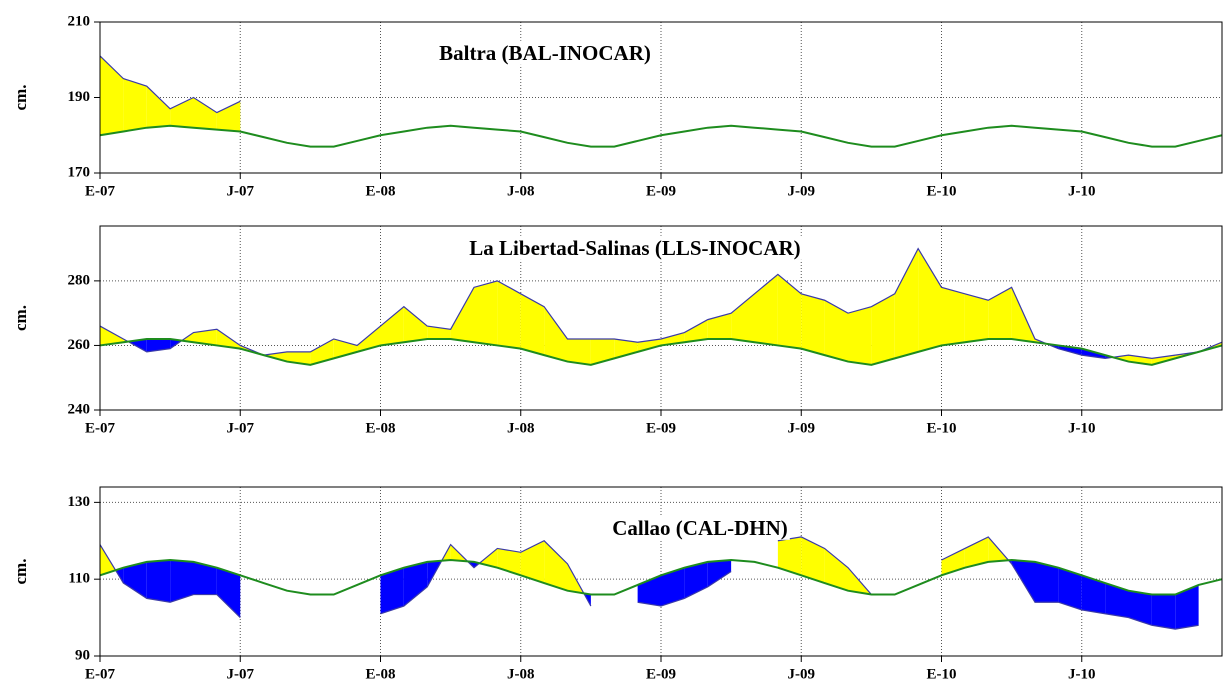 This screenshot has width=1228, height=695. What do you see at coordinates (82, 655) in the screenshot?
I see `y-tick-label: 90` at bounding box center [82, 655].